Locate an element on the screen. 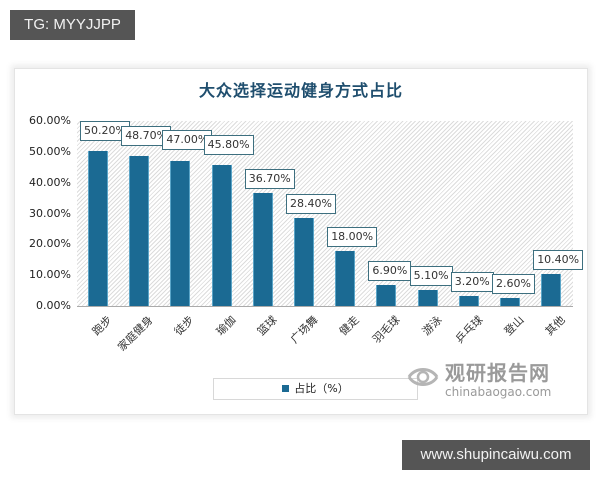  bottom-watermark-tag: www.shupincaiwu.com is located at coordinates (496, 455).